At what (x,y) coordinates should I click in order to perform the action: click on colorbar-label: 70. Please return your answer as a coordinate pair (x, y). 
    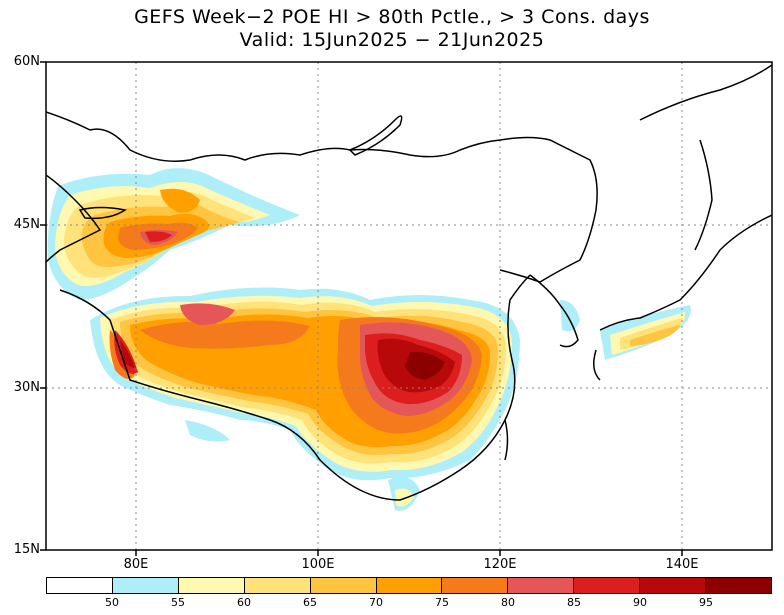
    Looking at the image, I should click on (376, 602).